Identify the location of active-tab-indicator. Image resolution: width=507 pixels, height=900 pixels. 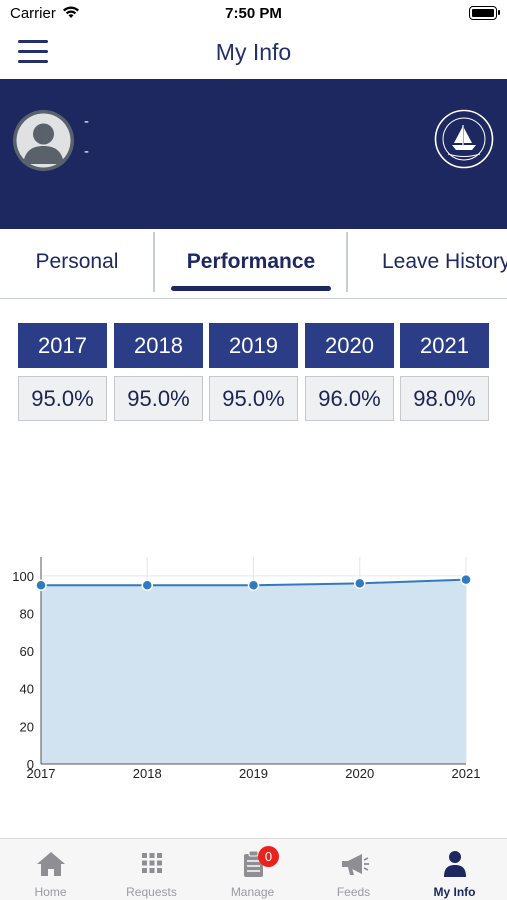
(251, 288).